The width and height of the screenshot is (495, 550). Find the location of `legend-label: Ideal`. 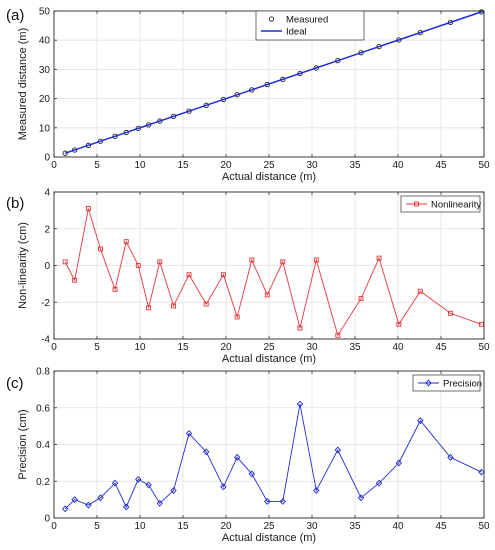

legend-label: Ideal is located at coordinates (296, 31).